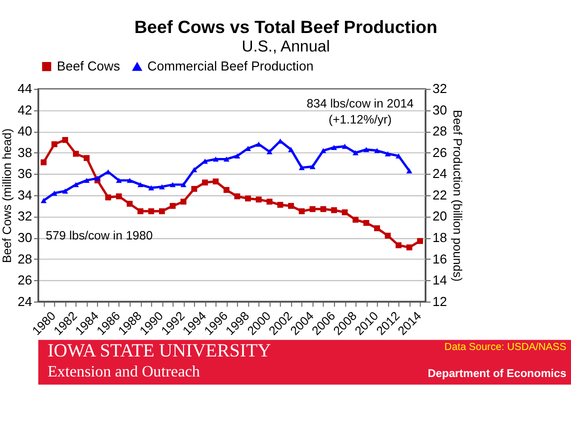 This screenshot has width=571, height=434. What do you see at coordinates (439, 216) in the screenshot?
I see `y2-tick-label: 20` at bounding box center [439, 216].